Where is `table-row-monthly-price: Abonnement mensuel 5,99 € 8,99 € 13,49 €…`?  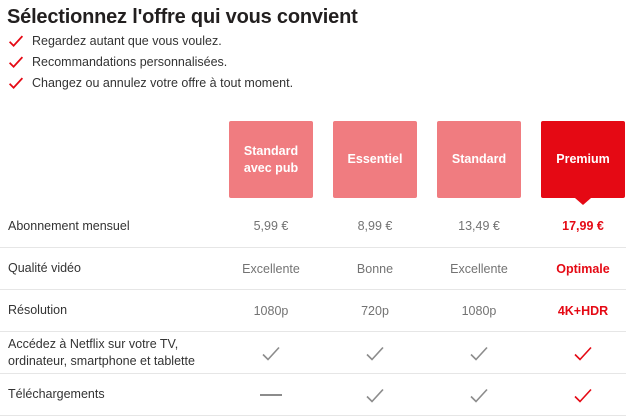
table-row-monthly-price: Abonnement mensuel 5,99 € 8,99 € 13,49 €… is located at coordinates (313, 226).